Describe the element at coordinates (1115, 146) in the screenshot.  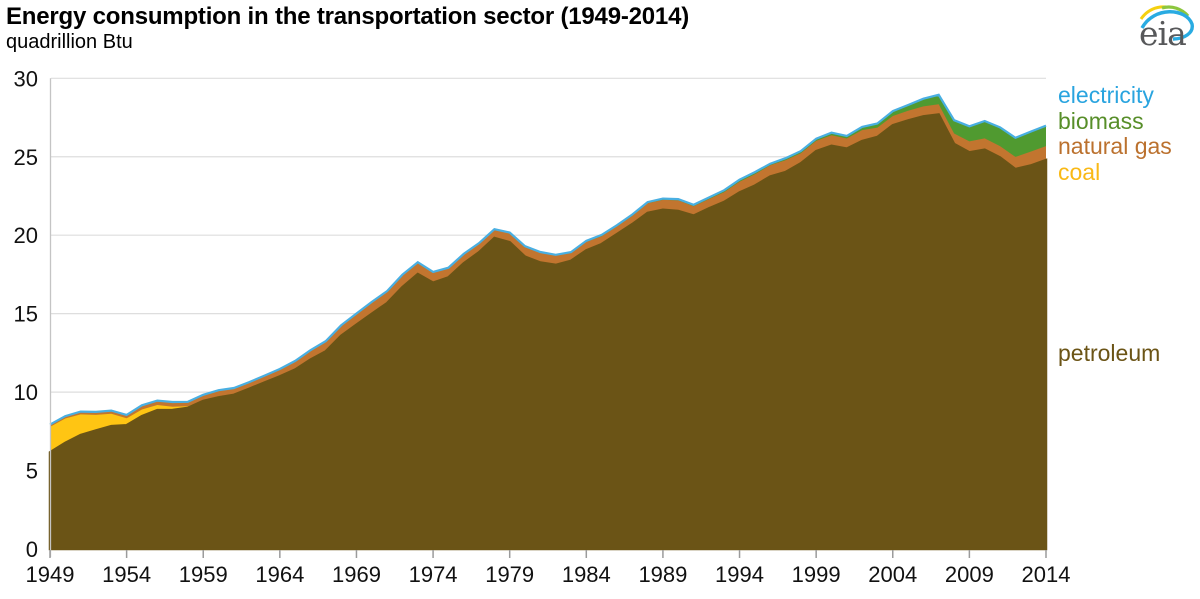
I see `legend-item-2: natural gas` at that location.